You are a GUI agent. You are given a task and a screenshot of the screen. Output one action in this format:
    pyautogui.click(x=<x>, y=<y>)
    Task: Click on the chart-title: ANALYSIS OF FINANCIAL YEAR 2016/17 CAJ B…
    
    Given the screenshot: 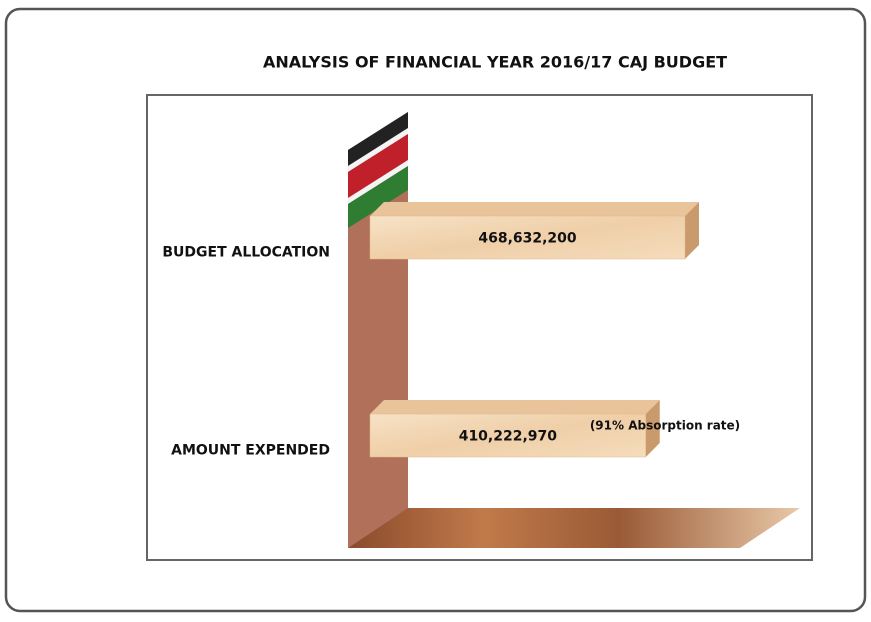 What is the action you would take?
    pyautogui.click(x=495, y=62)
    